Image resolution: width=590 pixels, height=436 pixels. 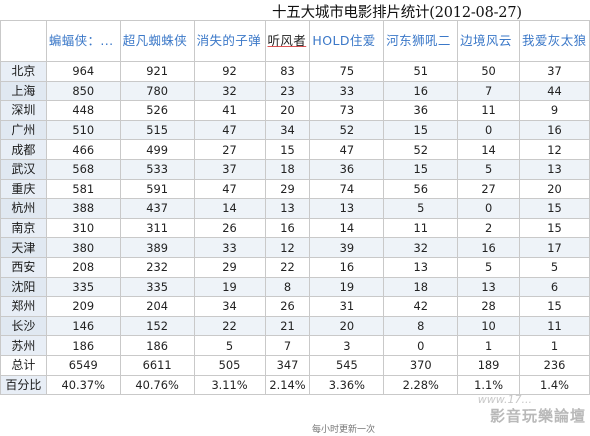 I want to click on row-label: 广州, so click(x=23, y=130).